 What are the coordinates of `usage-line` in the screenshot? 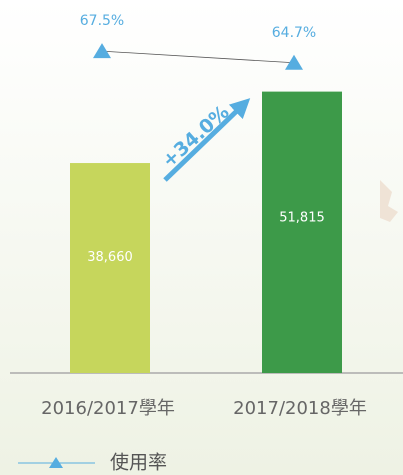 It's located at (198, 57).